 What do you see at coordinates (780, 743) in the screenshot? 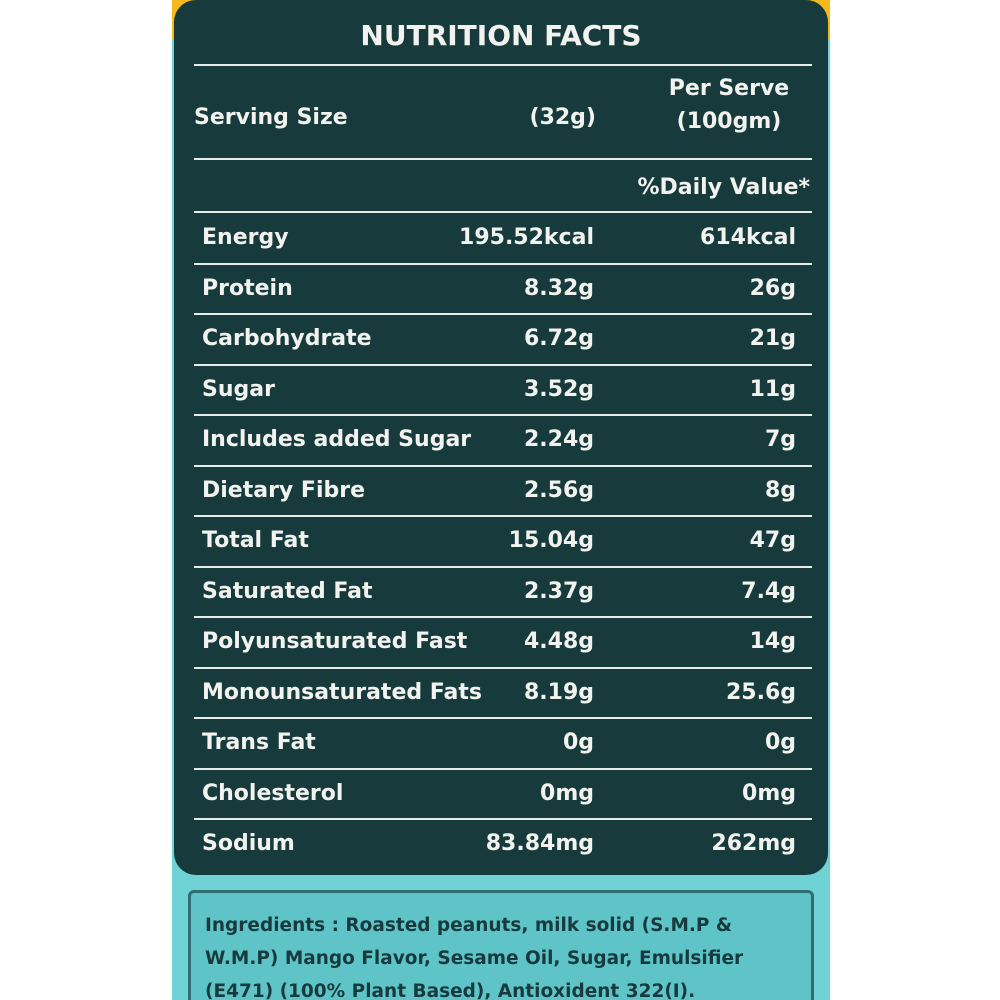
I see `per-100g: 0g` at bounding box center [780, 743].